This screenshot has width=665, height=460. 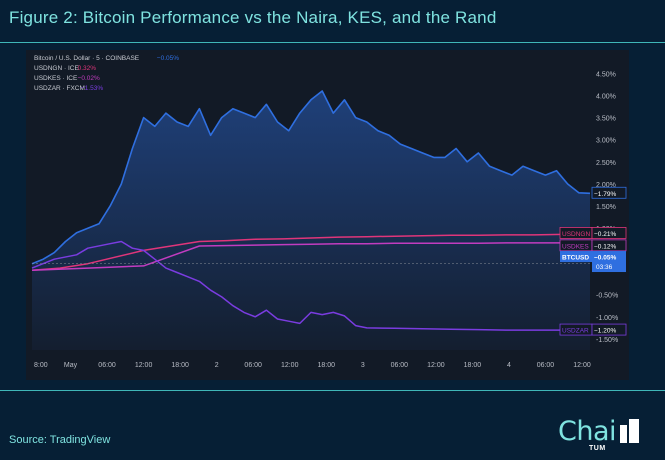 I want to click on btc-value-tag, so click(x=609, y=192).